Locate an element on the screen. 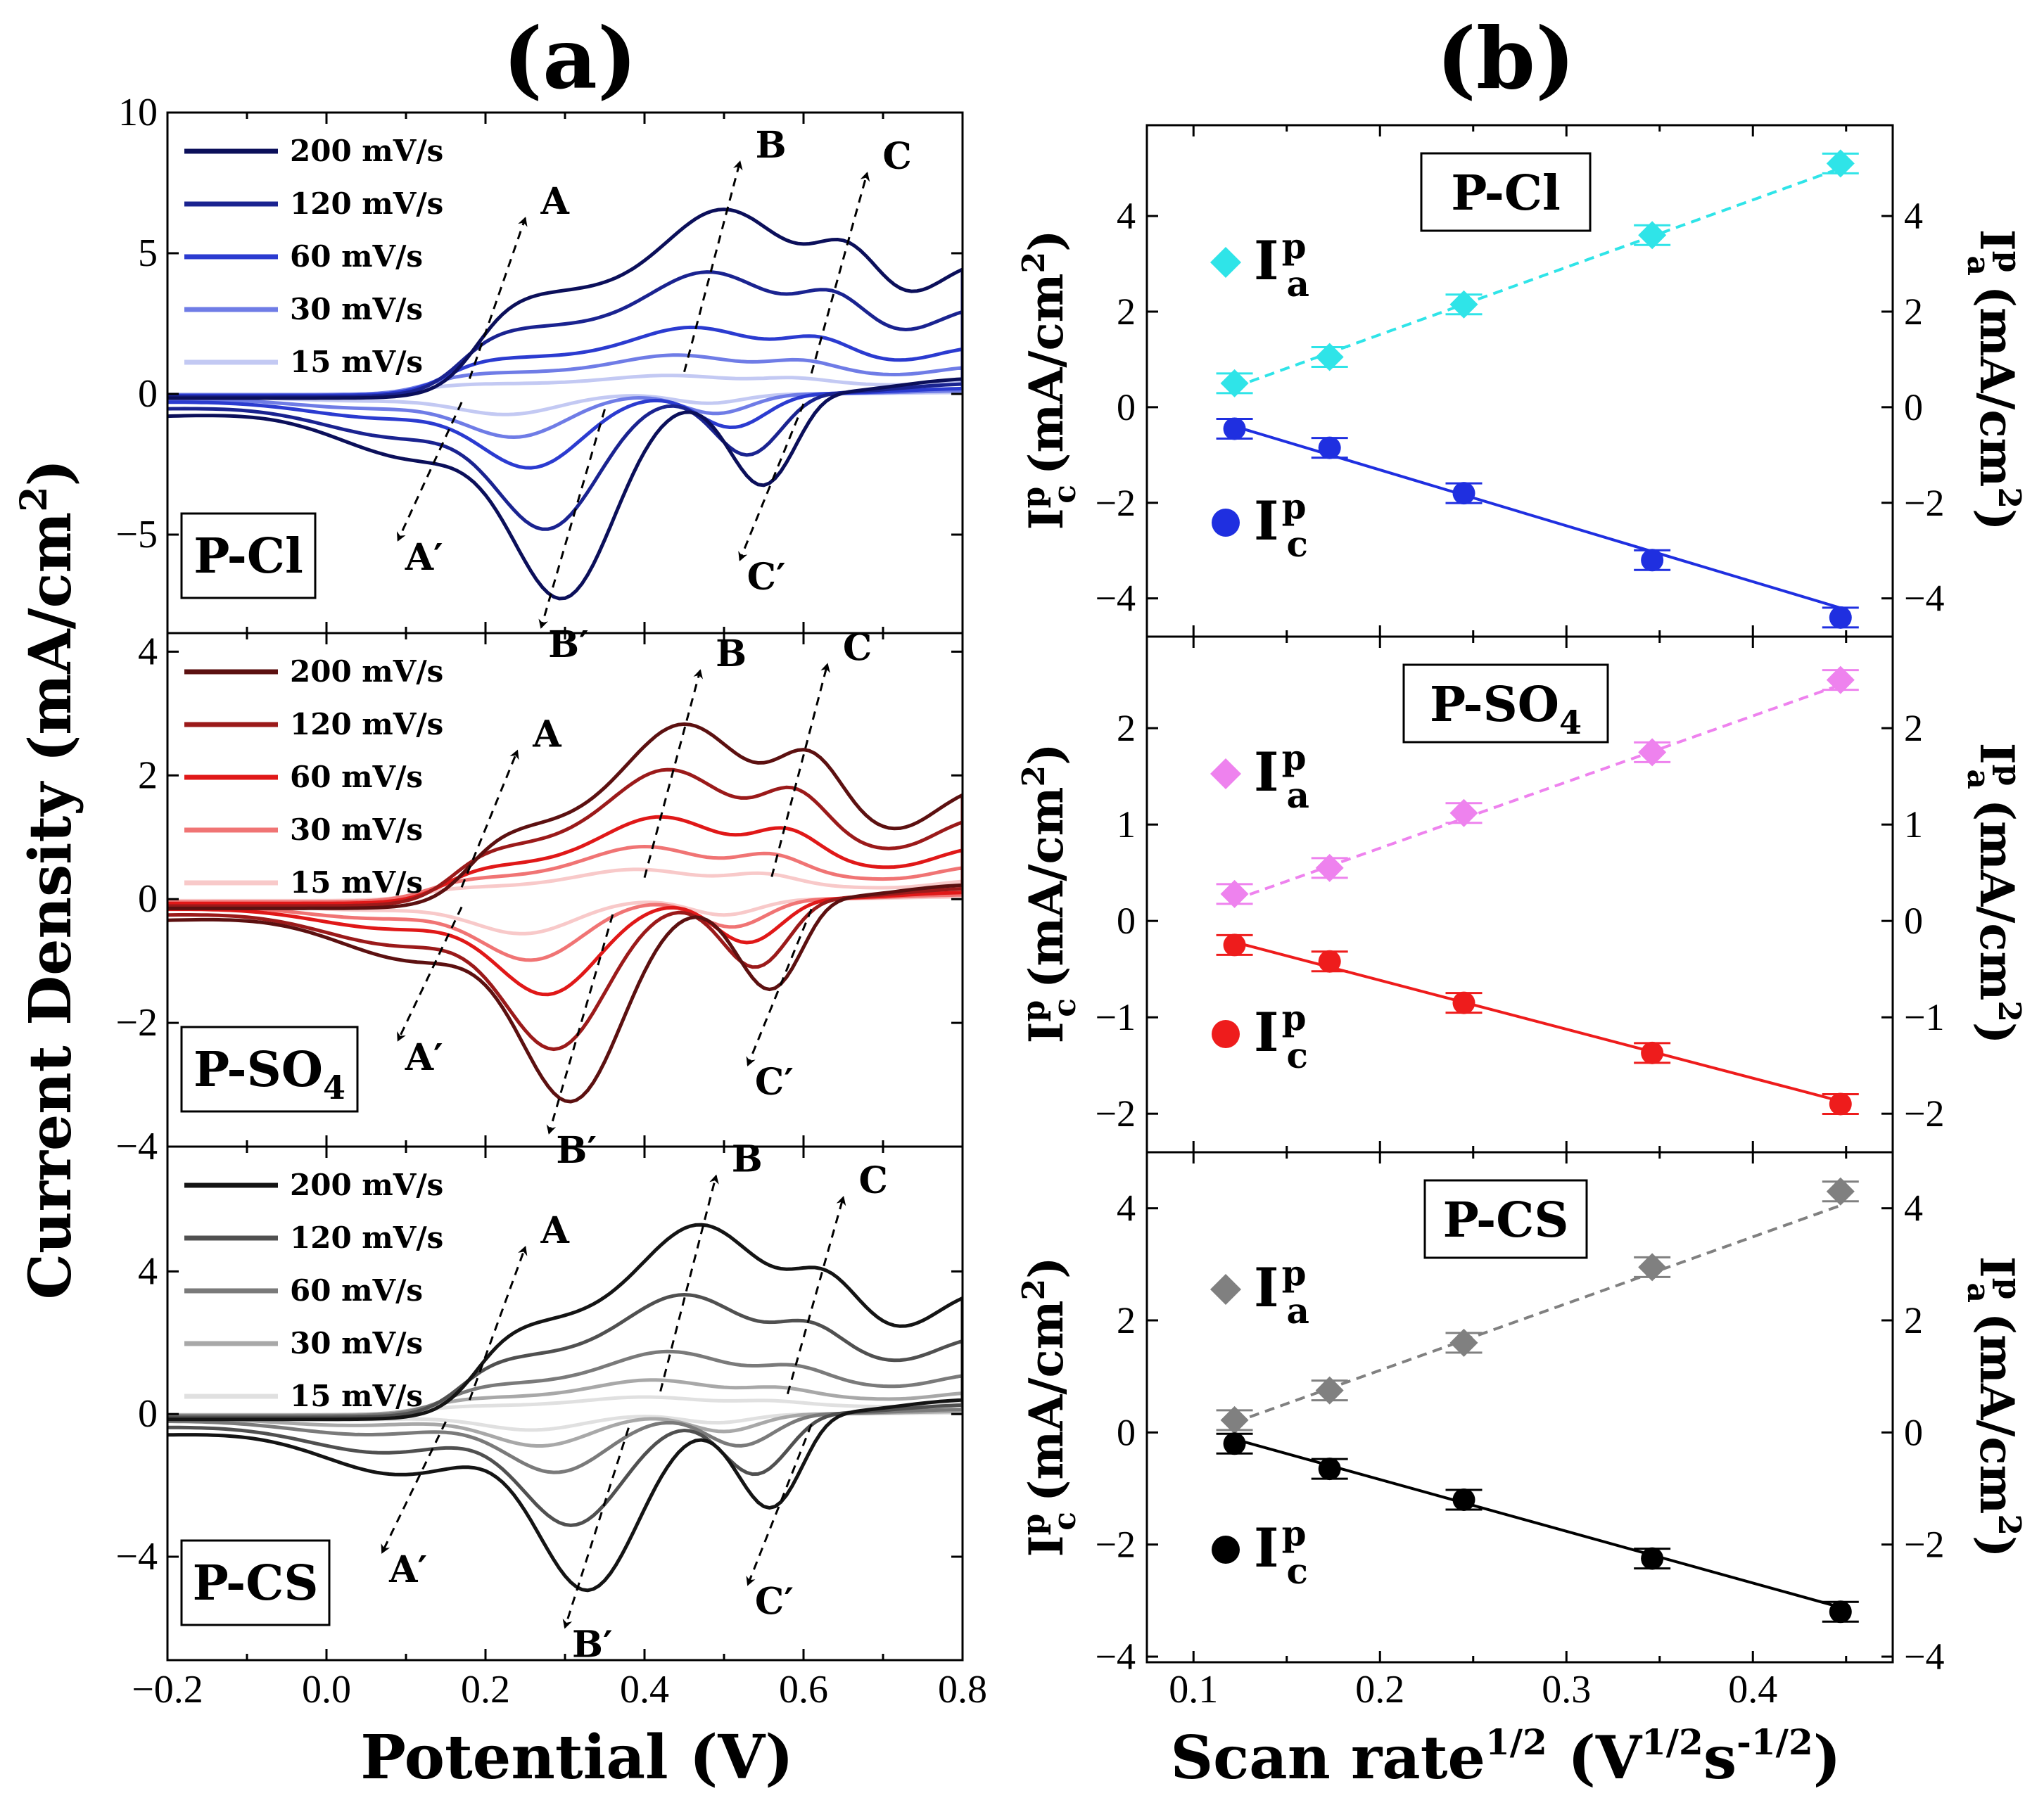  cv-peak-label-A': A′ is located at coordinates (407, 1570).